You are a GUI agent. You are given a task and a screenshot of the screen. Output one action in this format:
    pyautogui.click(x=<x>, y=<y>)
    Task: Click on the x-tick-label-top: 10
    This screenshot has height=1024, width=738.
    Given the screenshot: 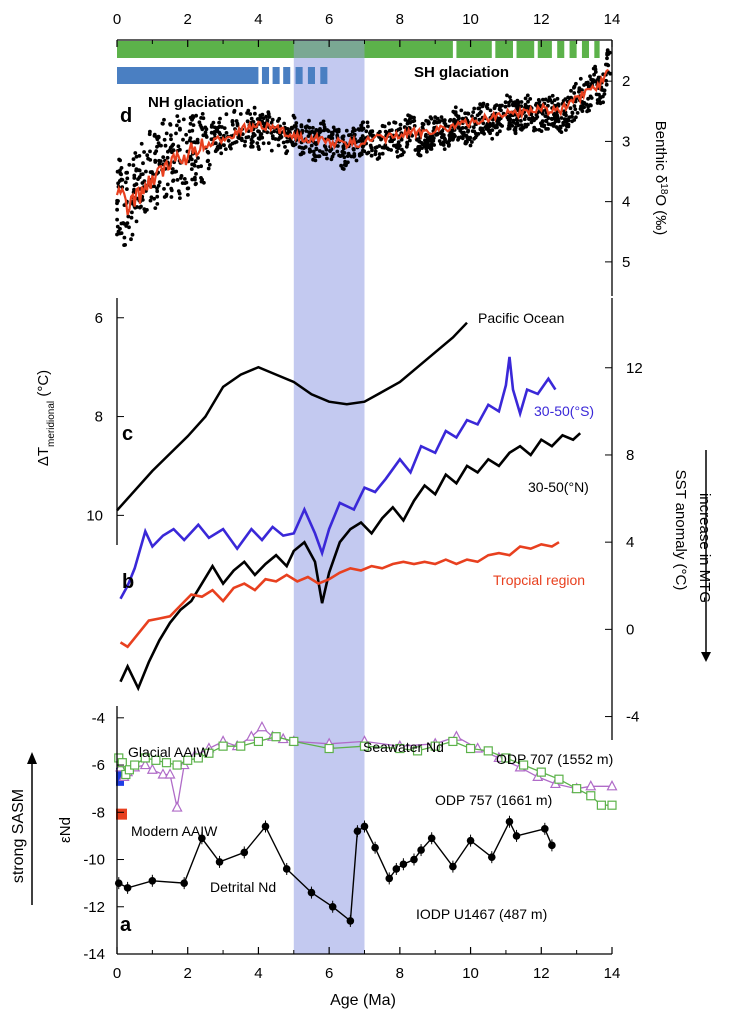 What is the action you would take?
    pyautogui.click(x=470, y=19)
    